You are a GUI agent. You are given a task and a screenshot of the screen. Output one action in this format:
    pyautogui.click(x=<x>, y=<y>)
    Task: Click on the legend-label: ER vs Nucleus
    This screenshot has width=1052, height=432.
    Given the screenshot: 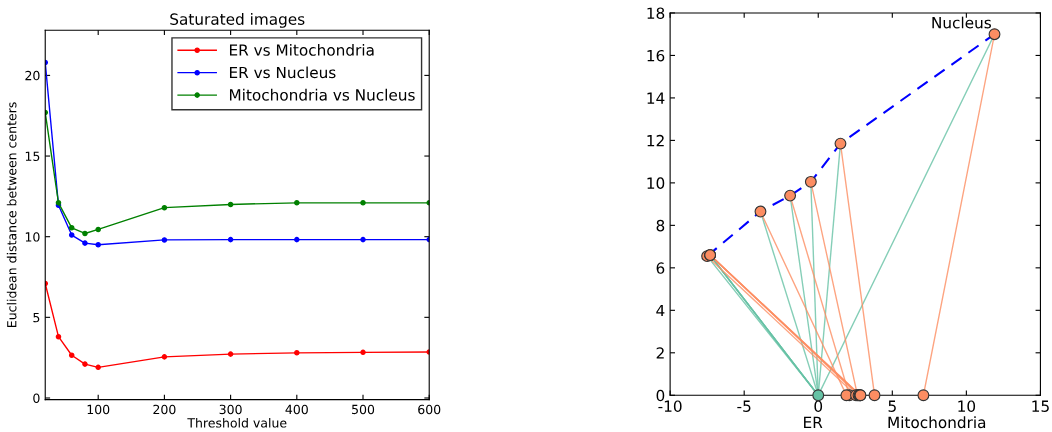 What is the action you would take?
    pyautogui.click(x=282, y=72)
    